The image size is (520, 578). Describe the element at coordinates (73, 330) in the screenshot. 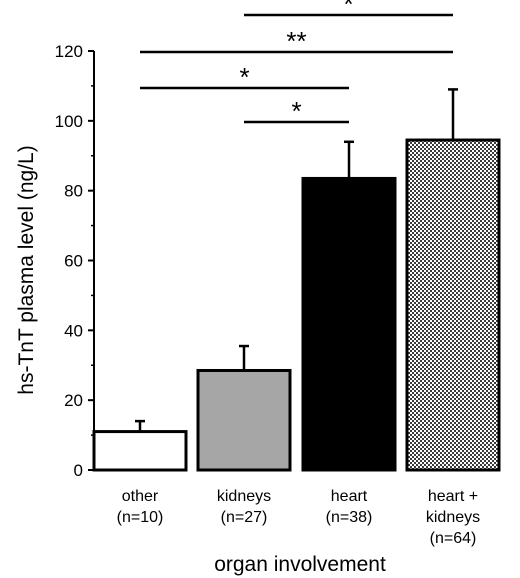

I see `y-tick-label: 40` at that location.